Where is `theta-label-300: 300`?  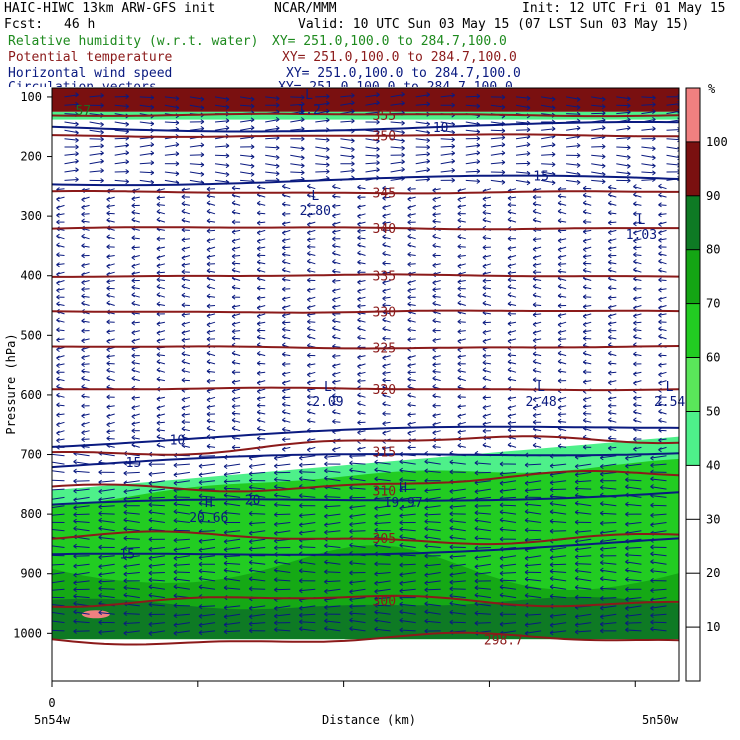 theta-label-300: 300 is located at coordinates (384, 602).